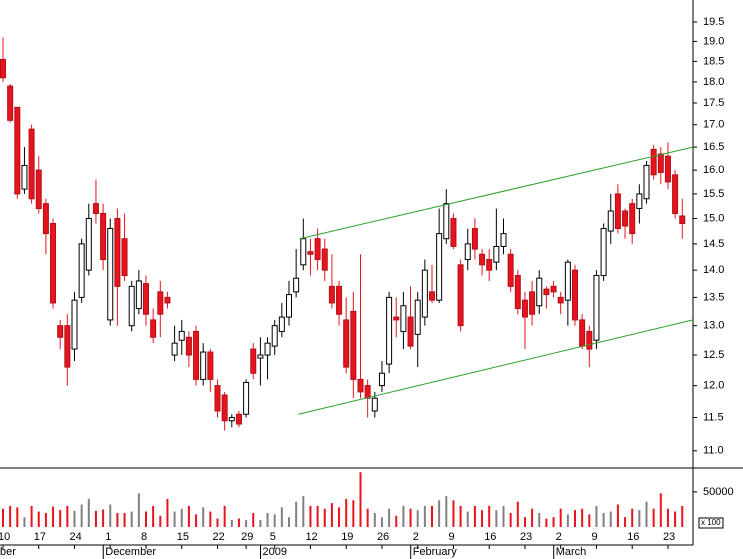 Image resolution: width=743 pixels, height=559 pixels. What do you see at coordinates (713, 103) in the screenshot?
I see `y-tick-label: 17.5` at bounding box center [713, 103].